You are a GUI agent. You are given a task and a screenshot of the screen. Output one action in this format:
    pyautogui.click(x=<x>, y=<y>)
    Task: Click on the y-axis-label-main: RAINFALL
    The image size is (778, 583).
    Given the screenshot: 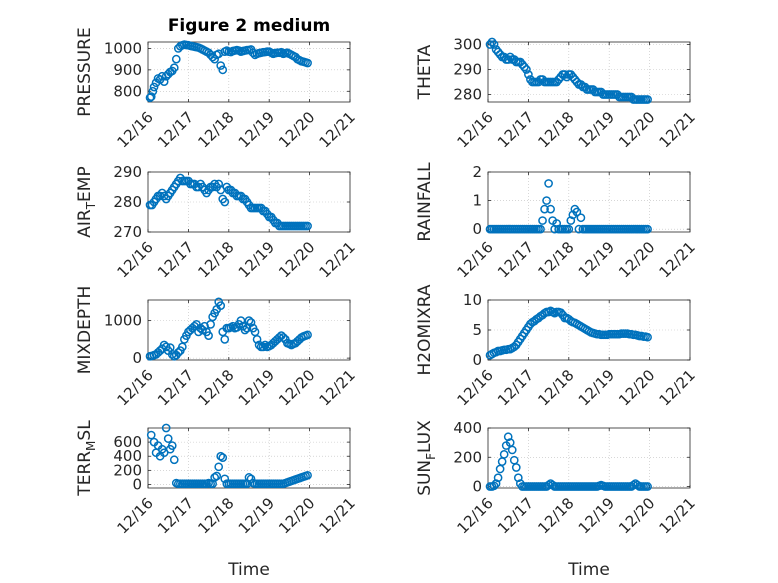 What is the action you would take?
    pyautogui.click(x=425, y=202)
    